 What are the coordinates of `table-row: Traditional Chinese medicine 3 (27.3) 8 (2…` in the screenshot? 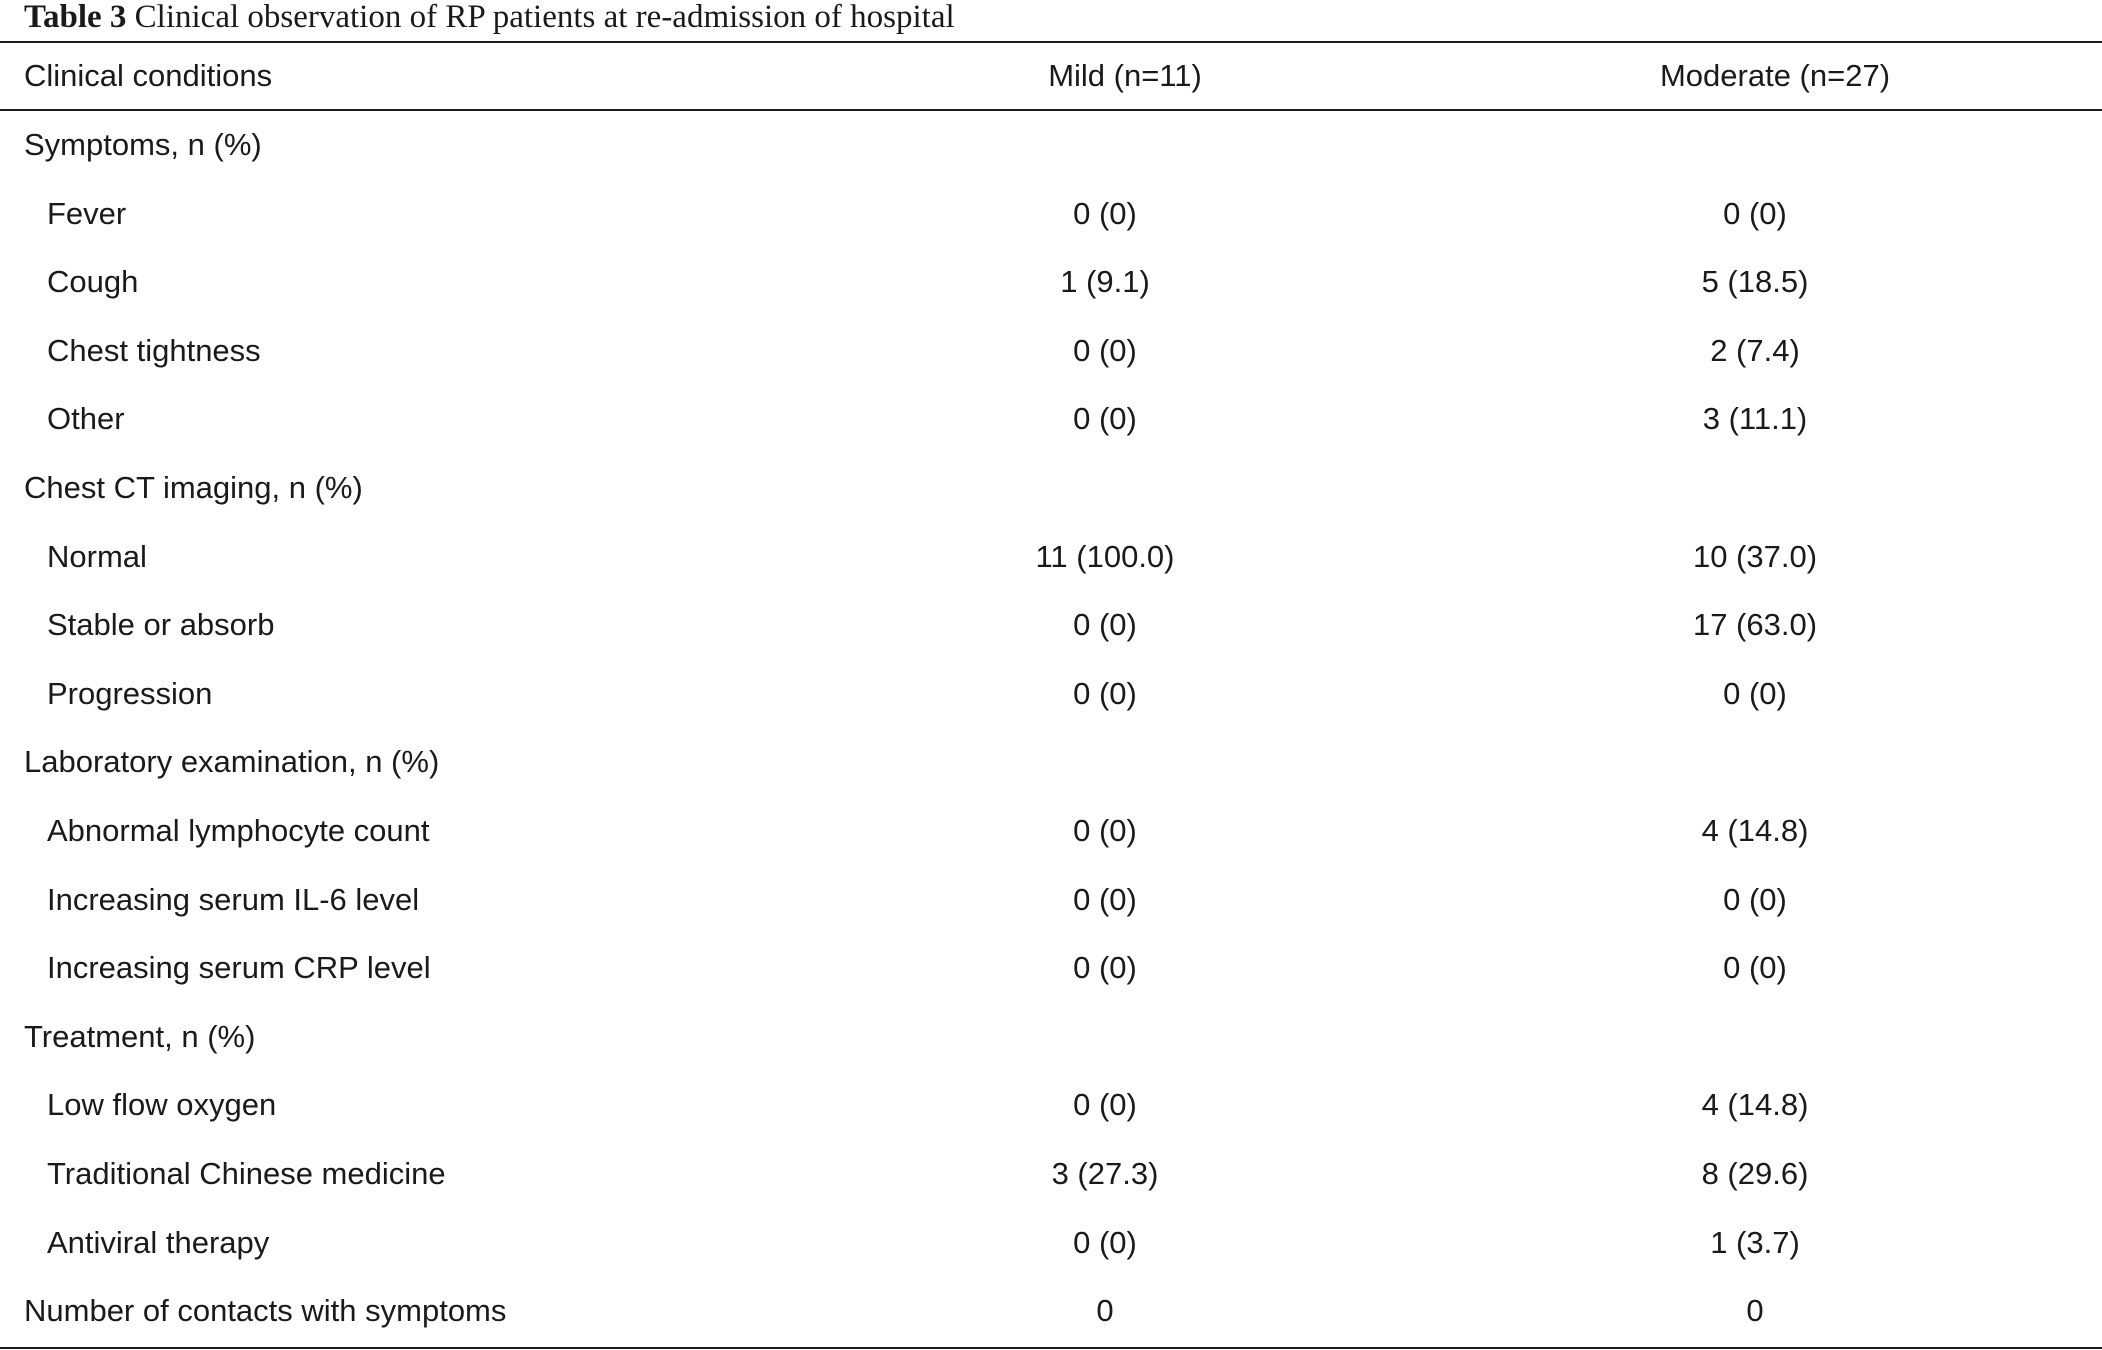 It's located at (1051, 1174).